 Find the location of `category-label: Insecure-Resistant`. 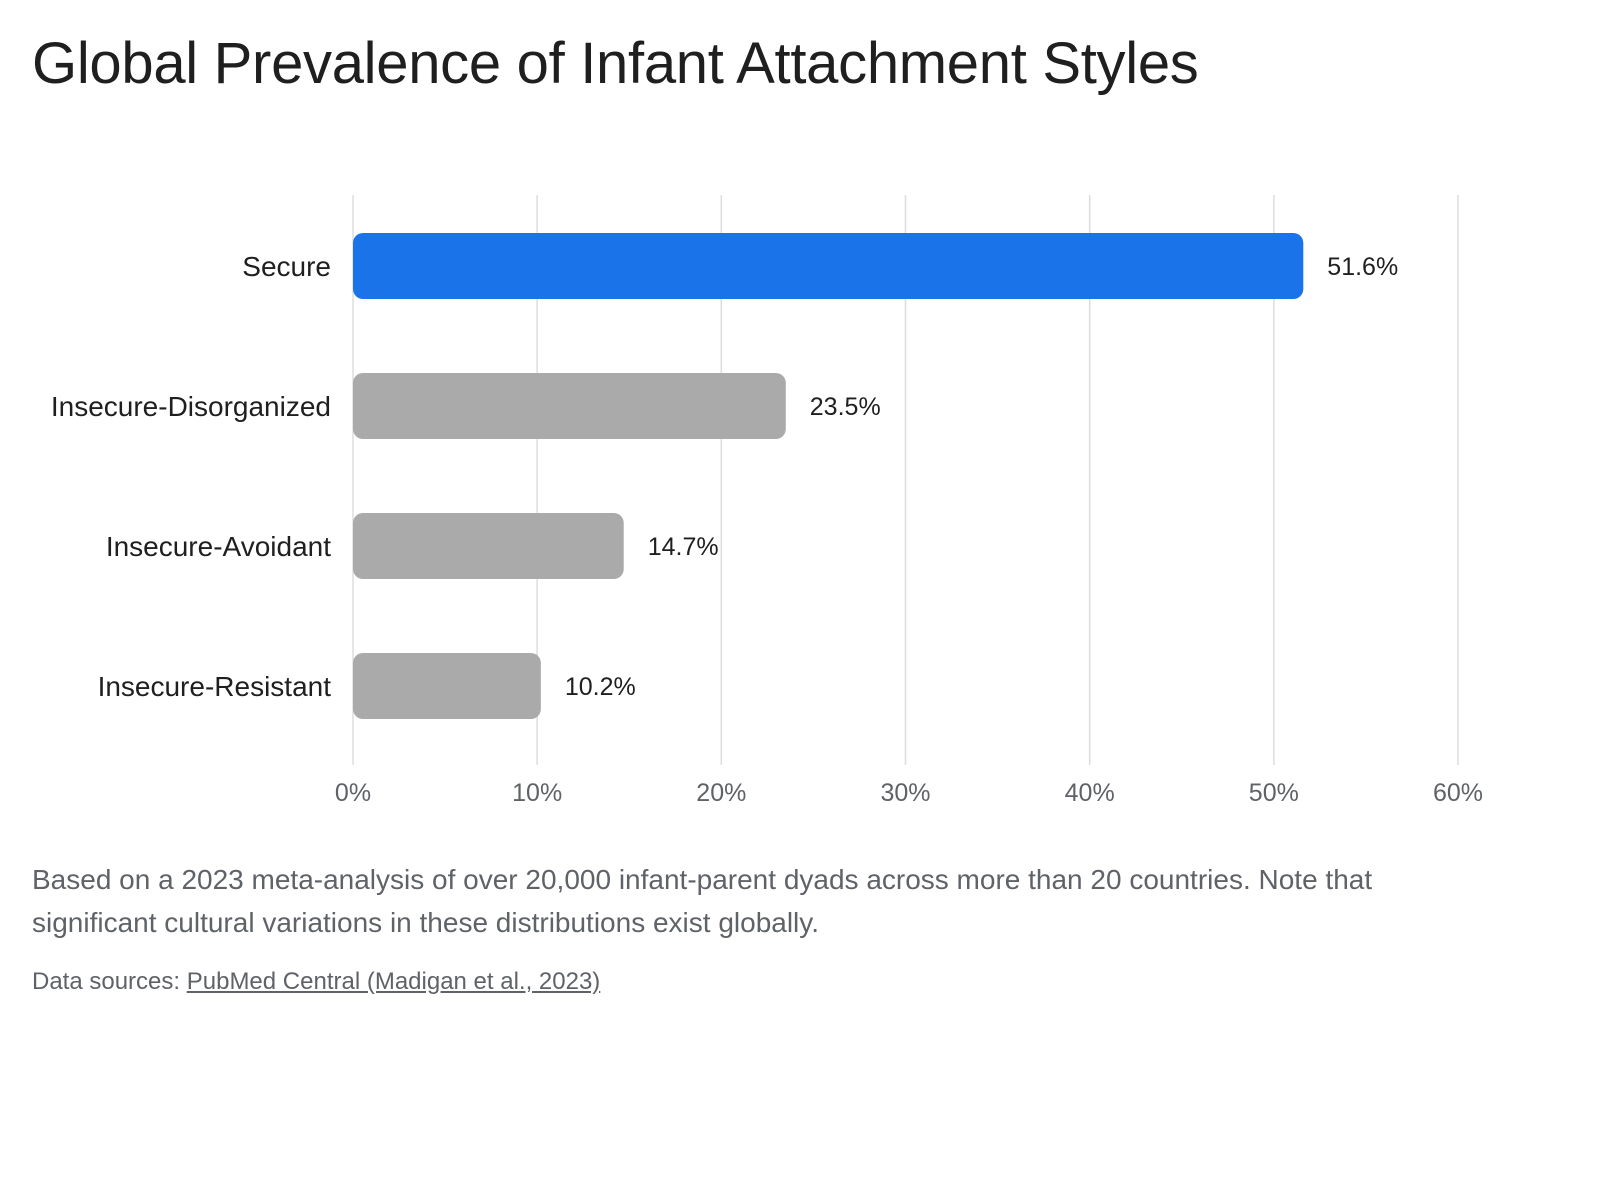

category-label: Insecure-Resistant is located at coordinates (215, 686).